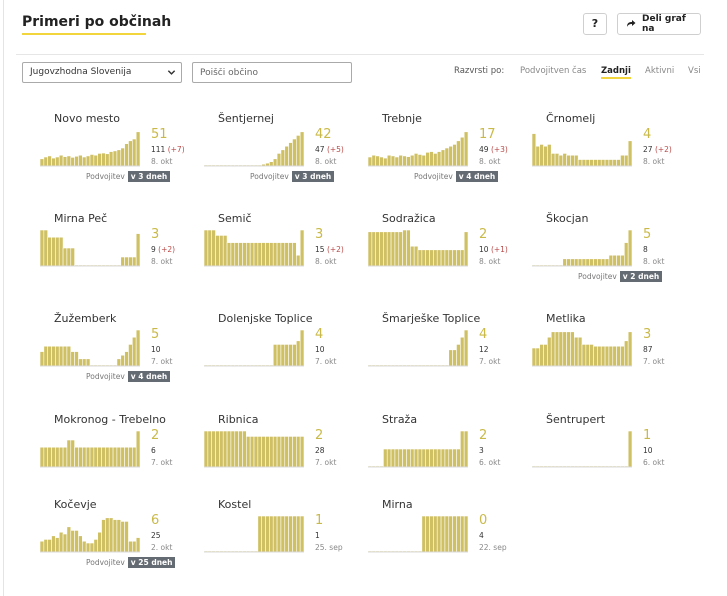  What do you see at coordinates (660, 71) in the screenshot?
I see `sort-option-active: Aktivni` at bounding box center [660, 71].